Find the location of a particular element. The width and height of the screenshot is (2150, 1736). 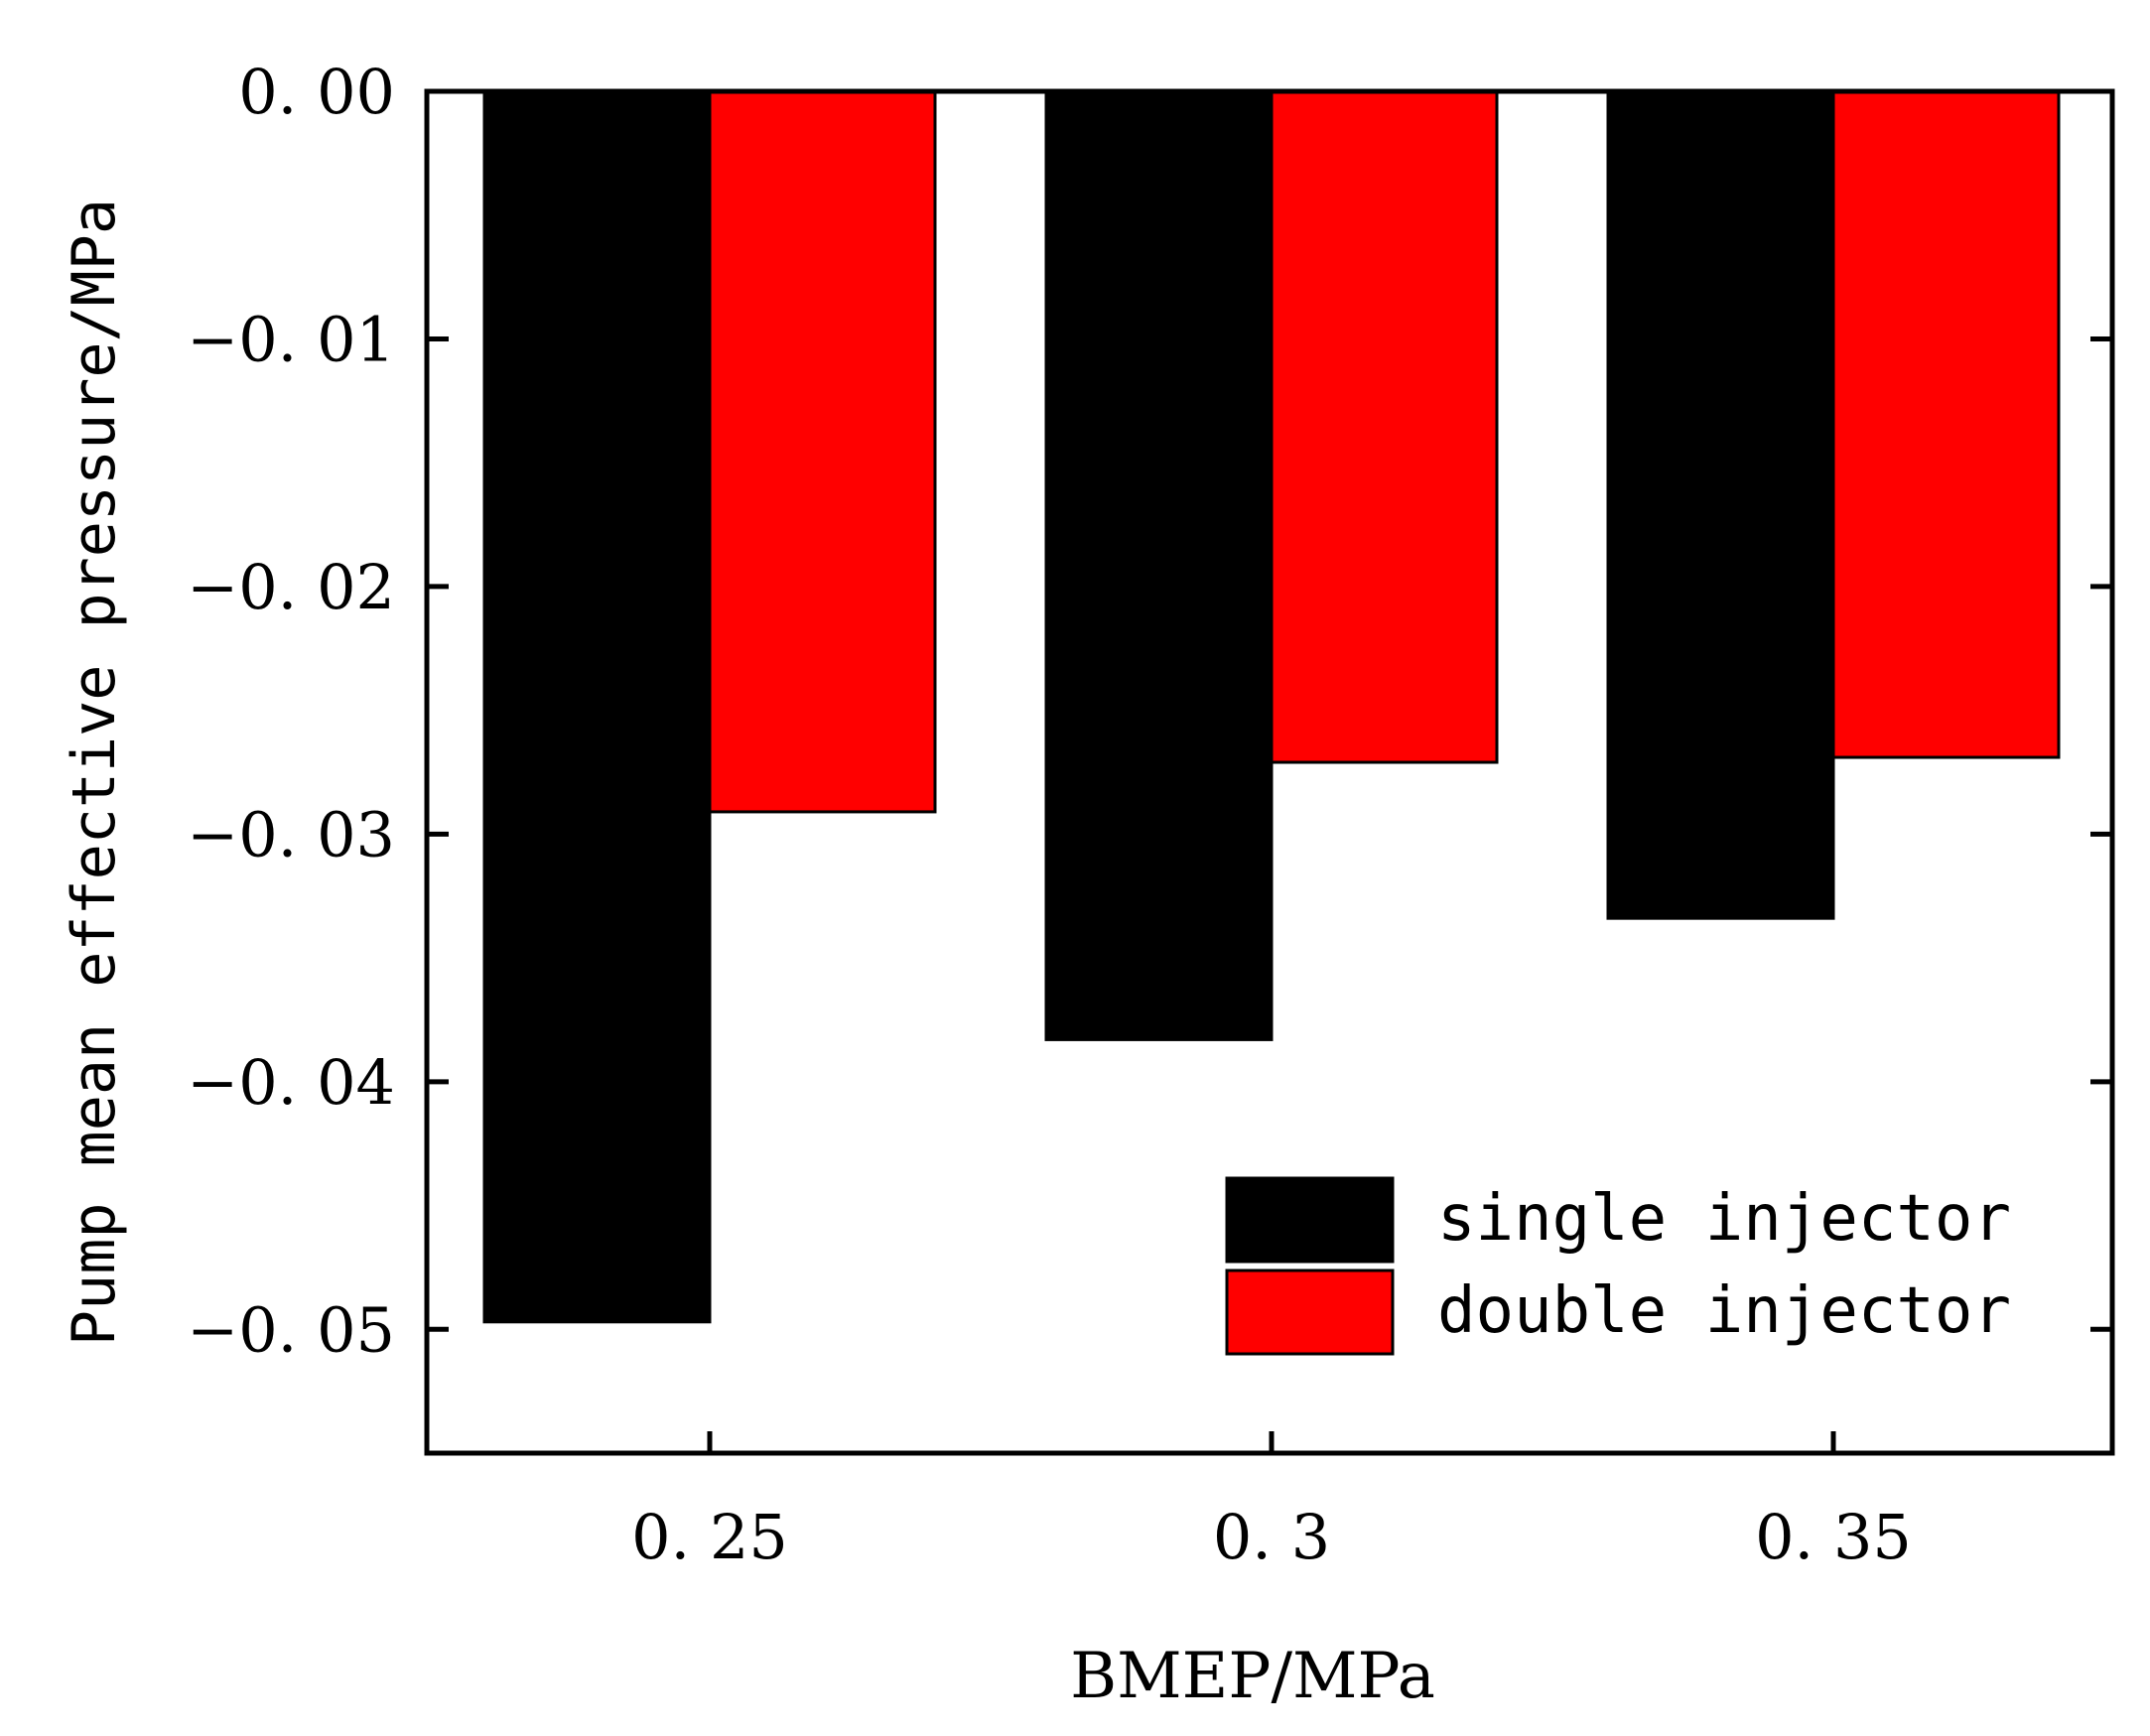

y-tick-label: −0. 05 is located at coordinates (291, 1329).